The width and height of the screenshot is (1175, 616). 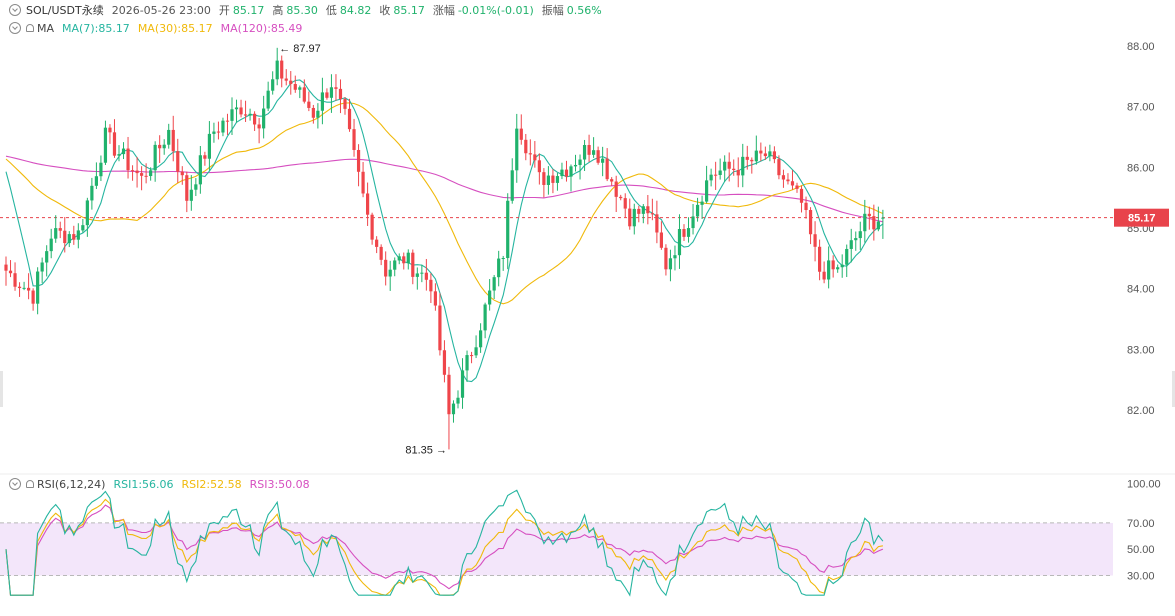 I want to click on rsi-tick-label: 30.00, so click(x=1141, y=577).